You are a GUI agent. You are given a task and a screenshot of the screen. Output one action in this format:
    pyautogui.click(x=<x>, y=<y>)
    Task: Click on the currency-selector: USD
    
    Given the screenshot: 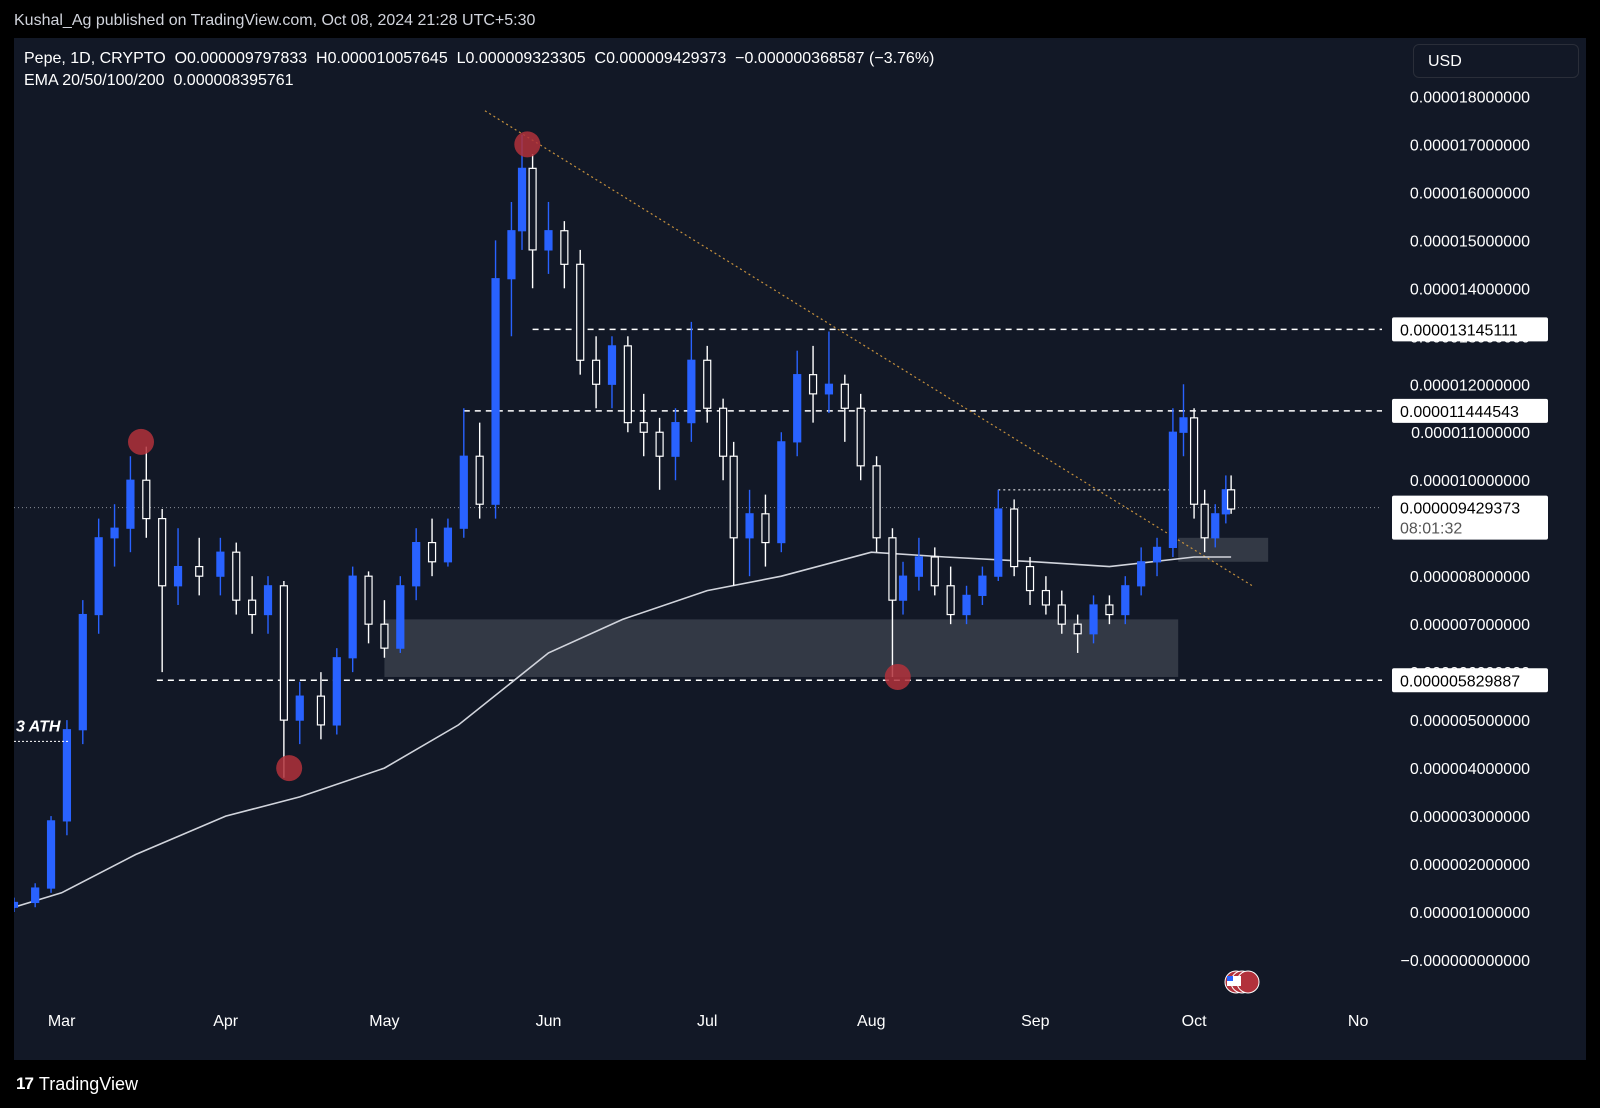 What is the action you would take?
    pyautogui.click(x=1496, y=61)
    